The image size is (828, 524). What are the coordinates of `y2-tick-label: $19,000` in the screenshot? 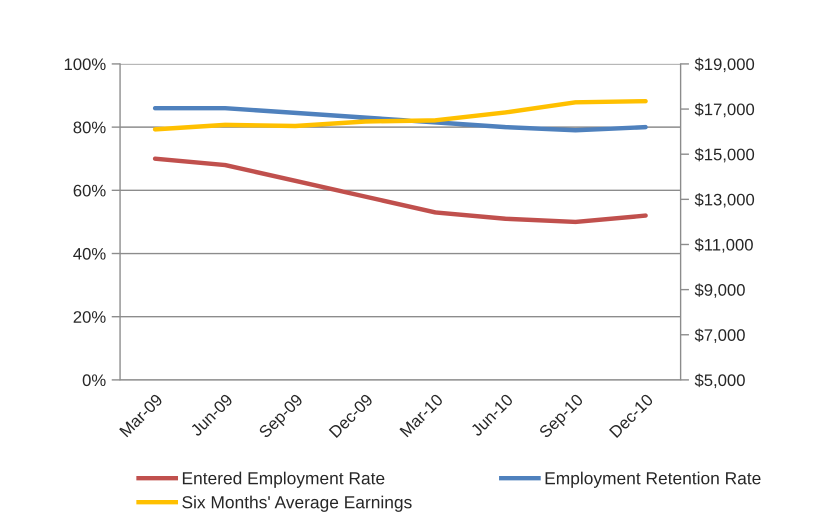 It's located at (724, 65).